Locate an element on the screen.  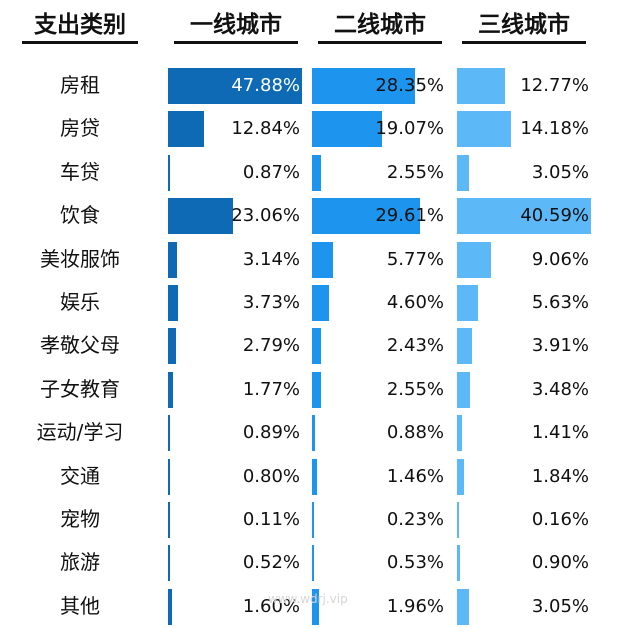
value-cell: 0.52% is located at coordinates (235, 562).